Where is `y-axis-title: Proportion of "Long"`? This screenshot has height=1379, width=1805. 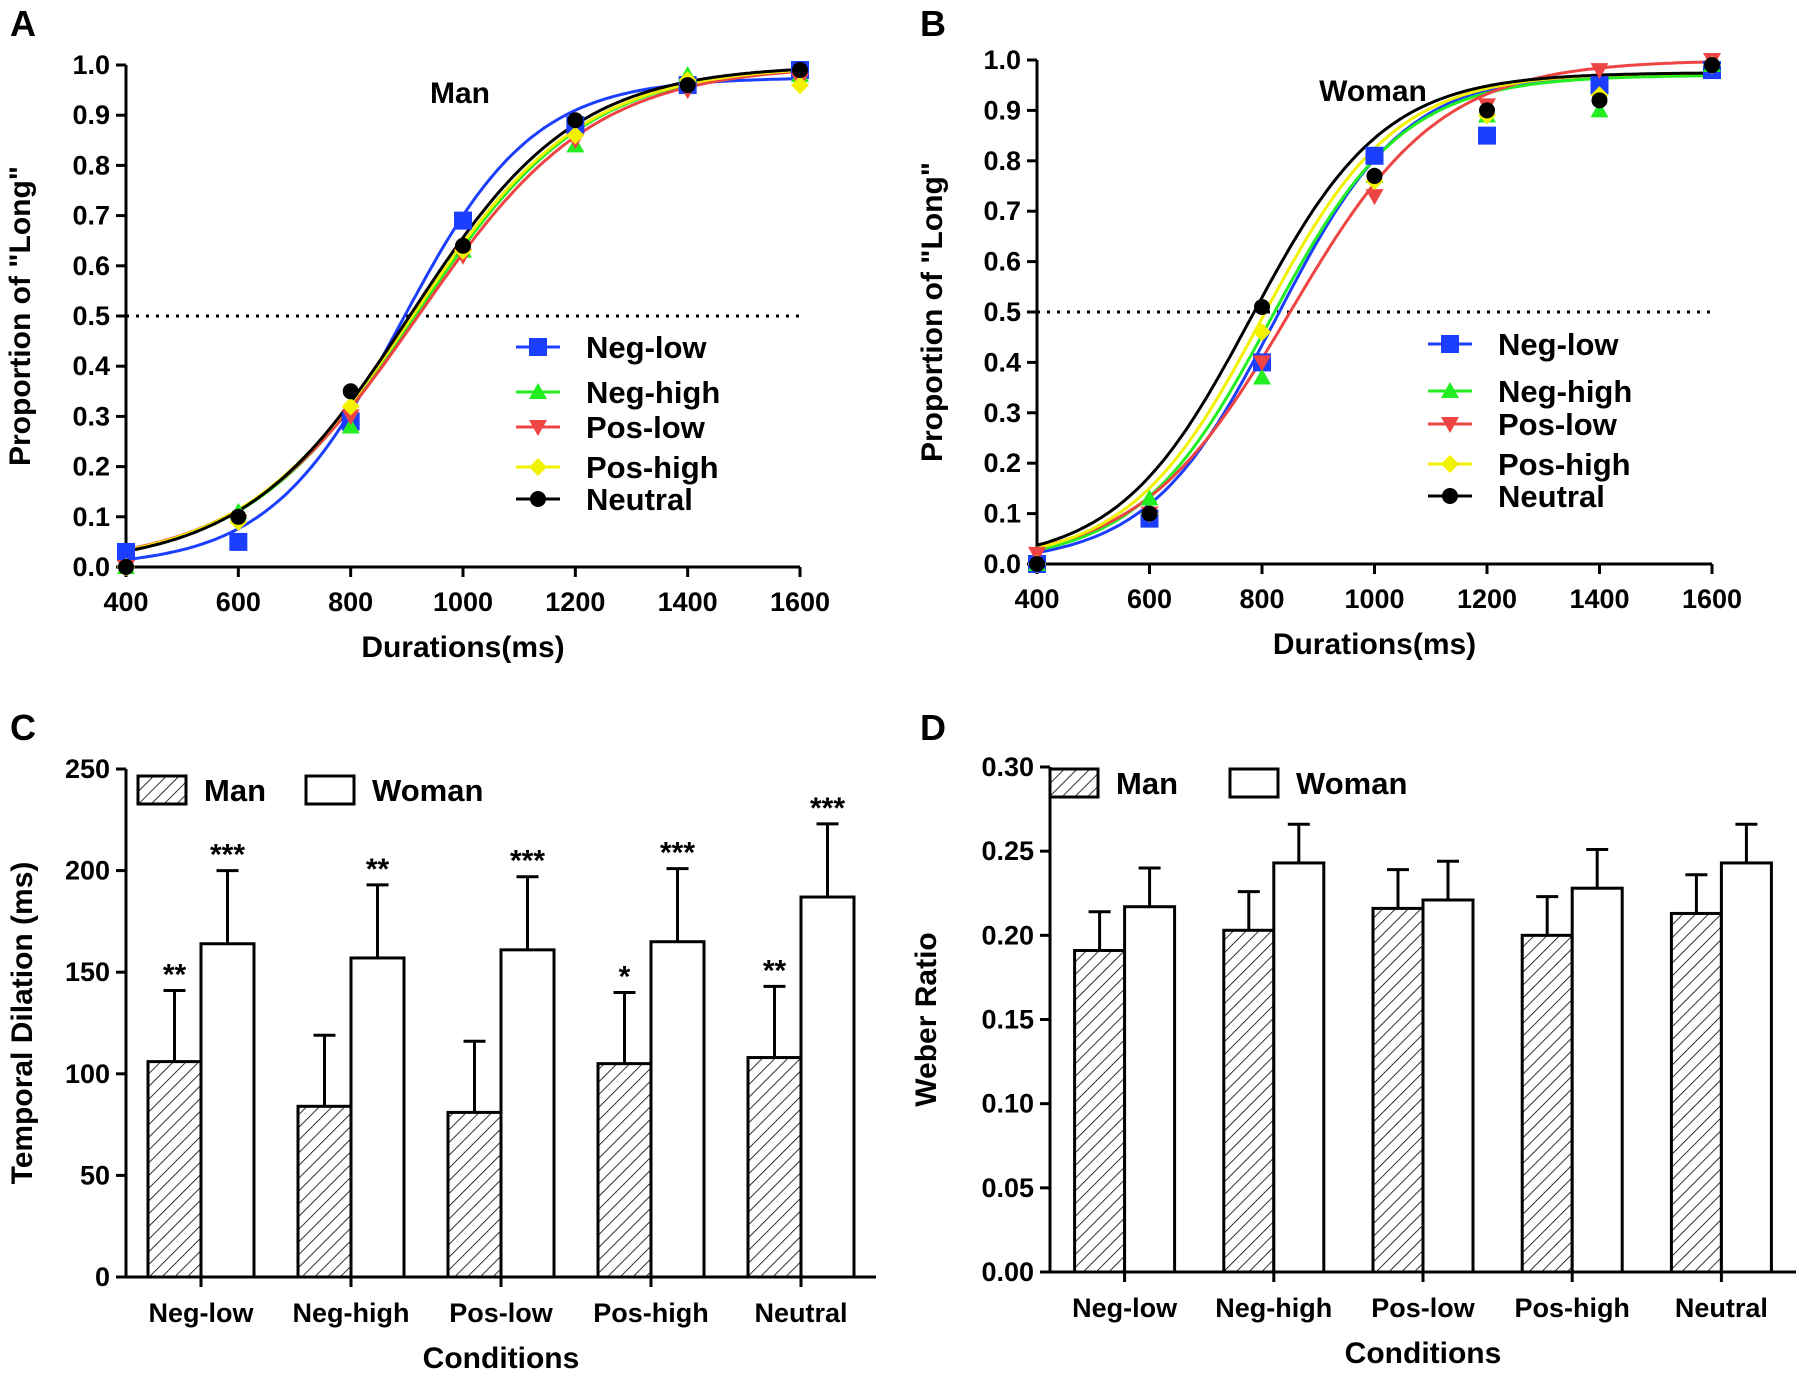 y-axis-title: Proportion of "Long" is located at coordinates (20, 316).